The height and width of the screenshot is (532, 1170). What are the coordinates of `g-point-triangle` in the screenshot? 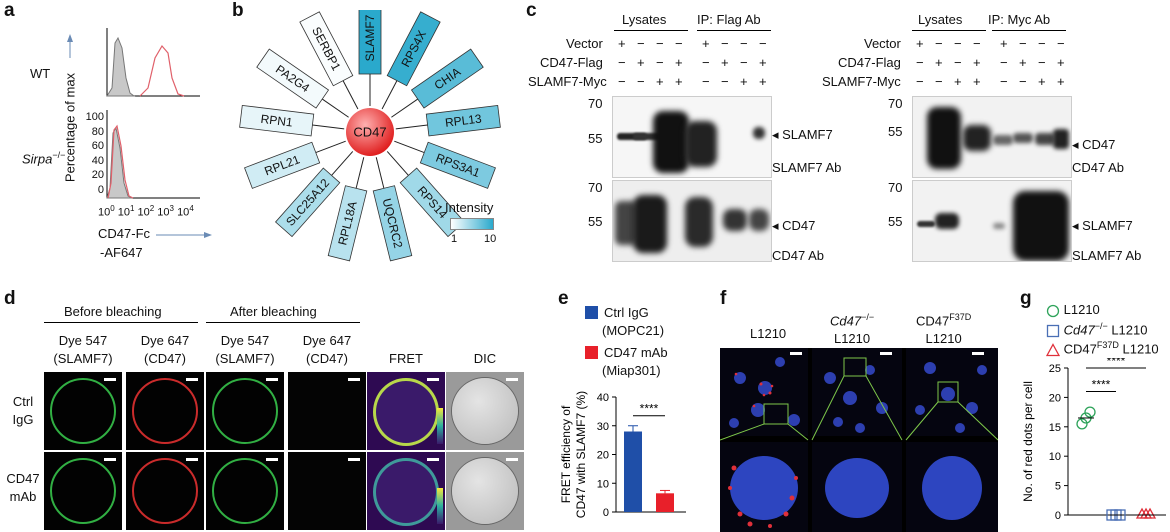 It's located at (1150, 513).